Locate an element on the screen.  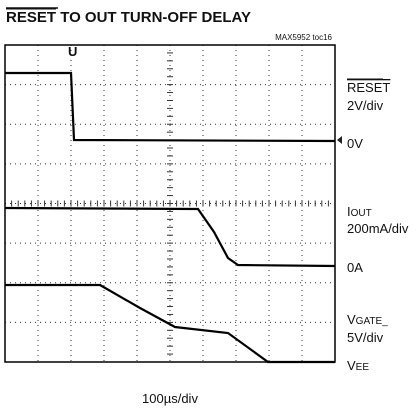
level-marker is located at coordinates (339, 140).